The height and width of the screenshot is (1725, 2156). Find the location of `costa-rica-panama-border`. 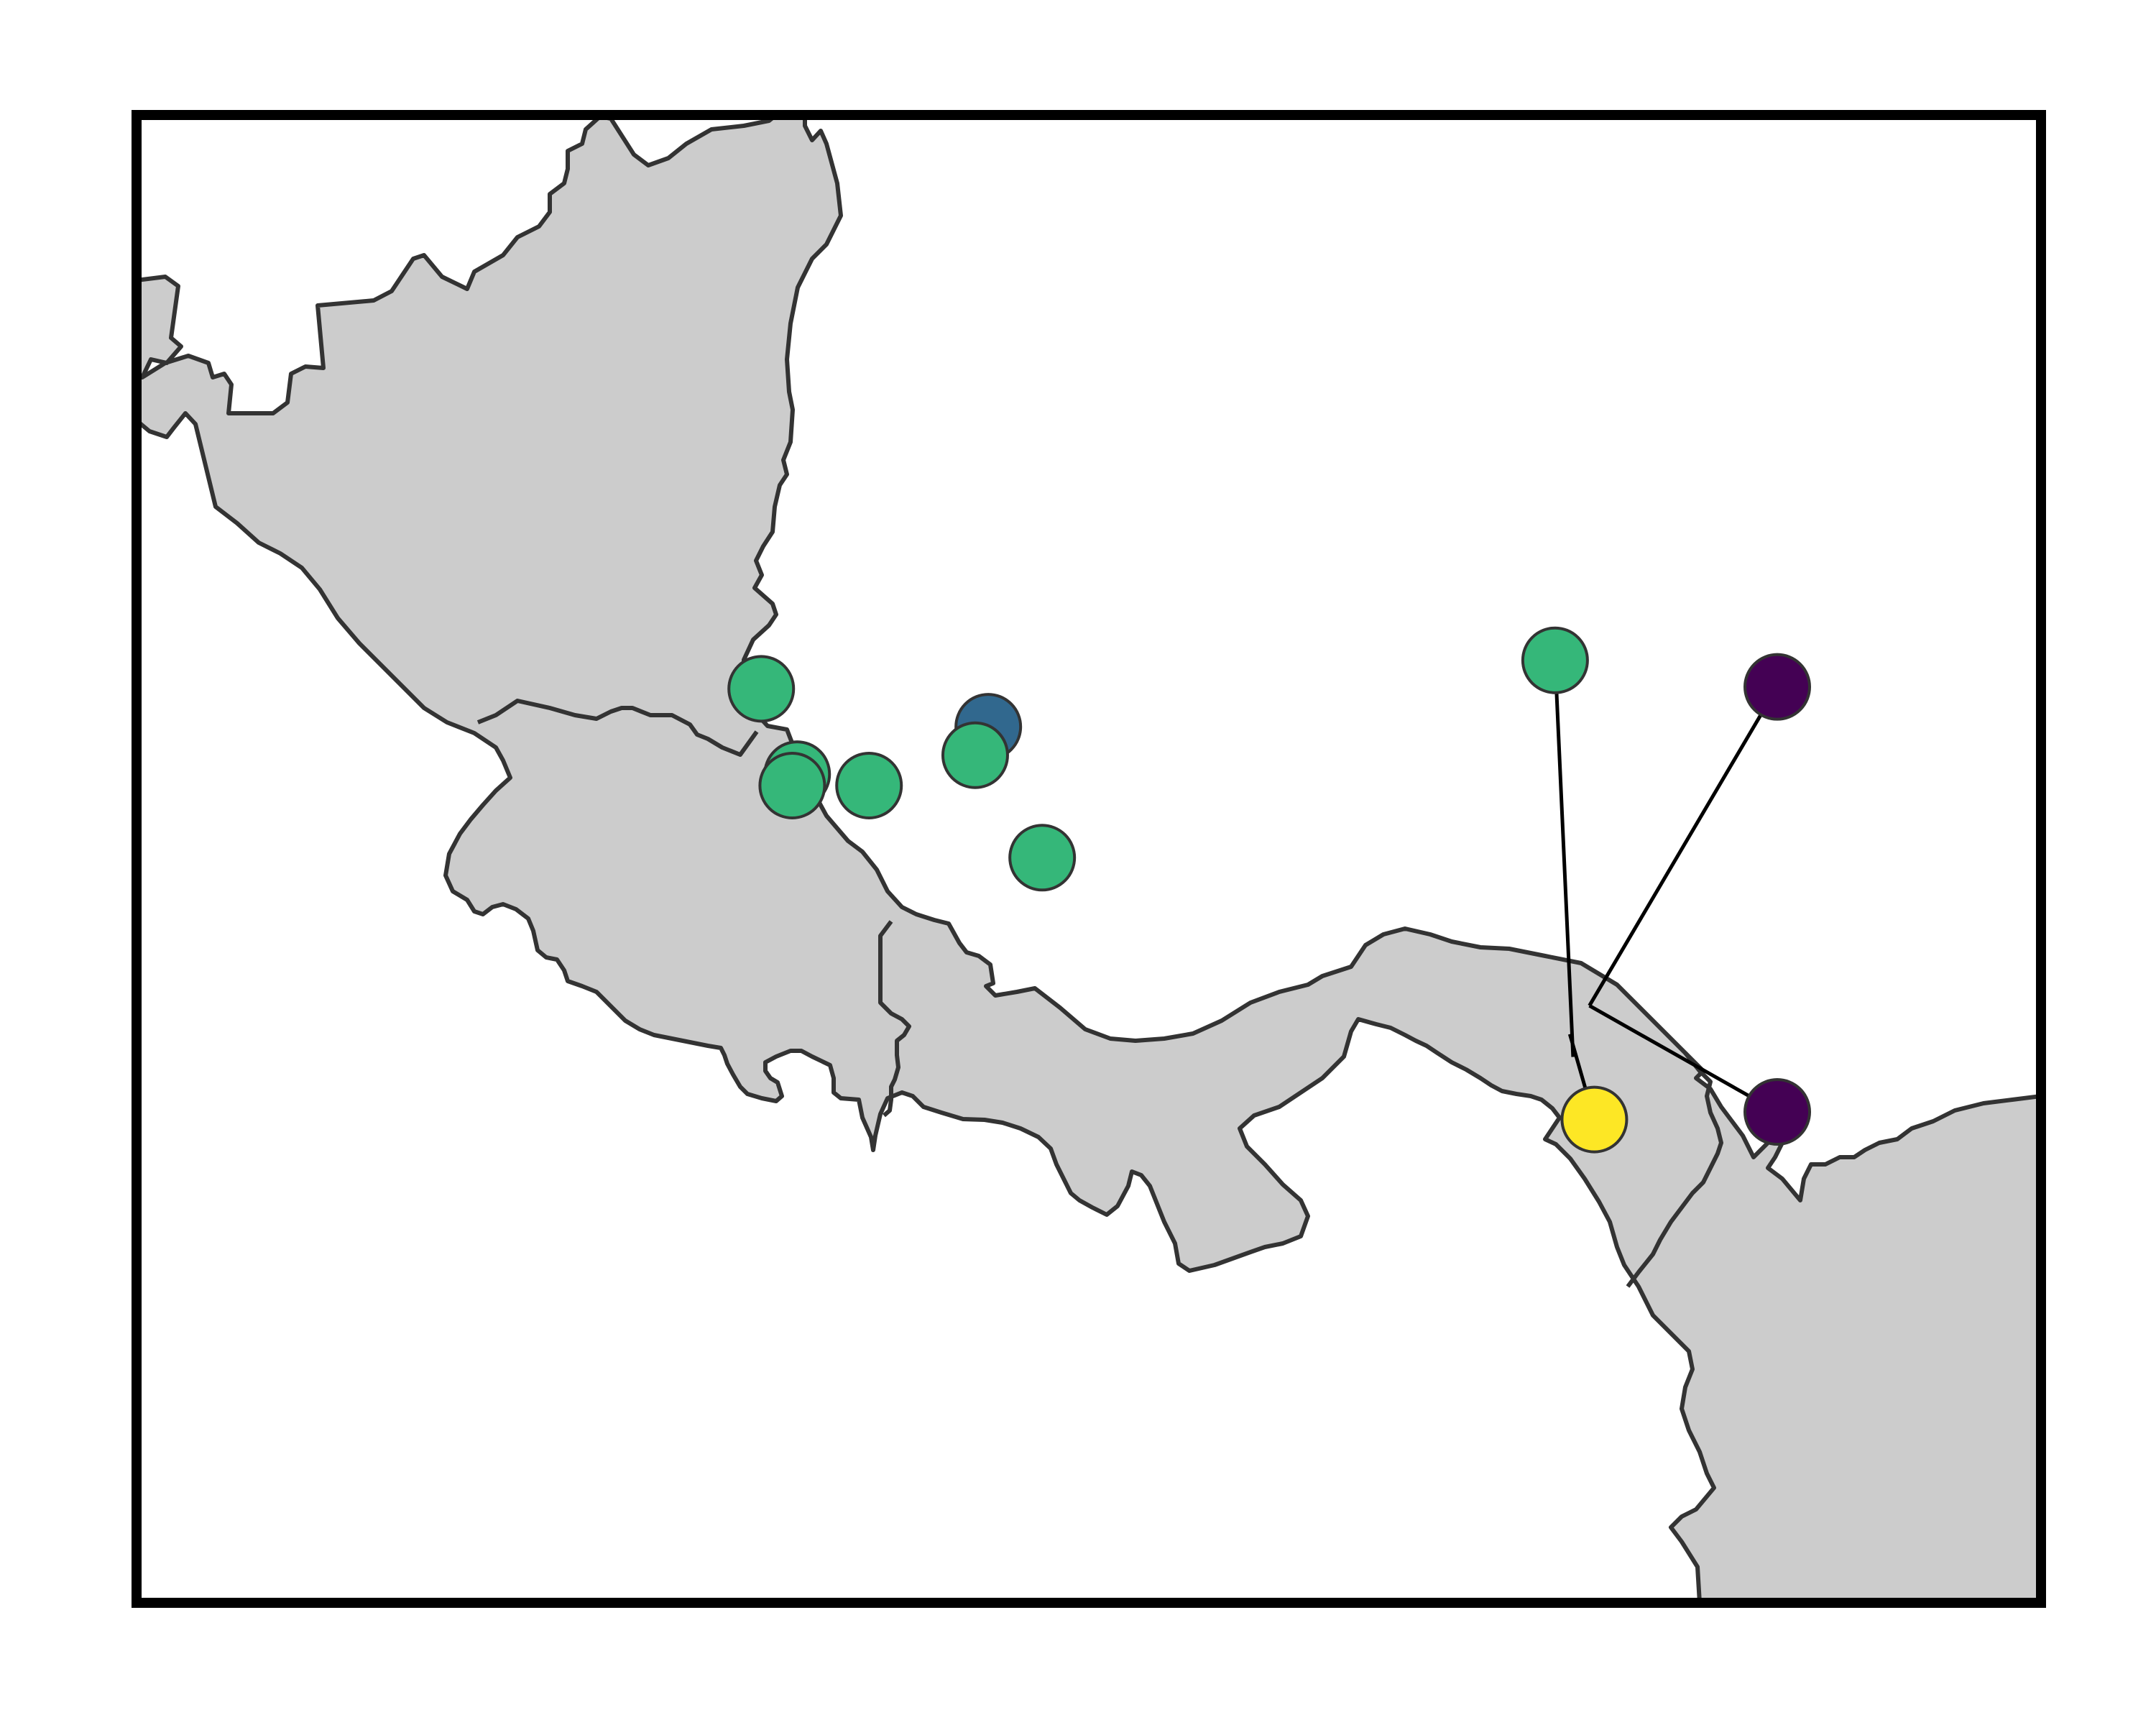

costa-rica-panama-border is located at coordinates (894, 1019).